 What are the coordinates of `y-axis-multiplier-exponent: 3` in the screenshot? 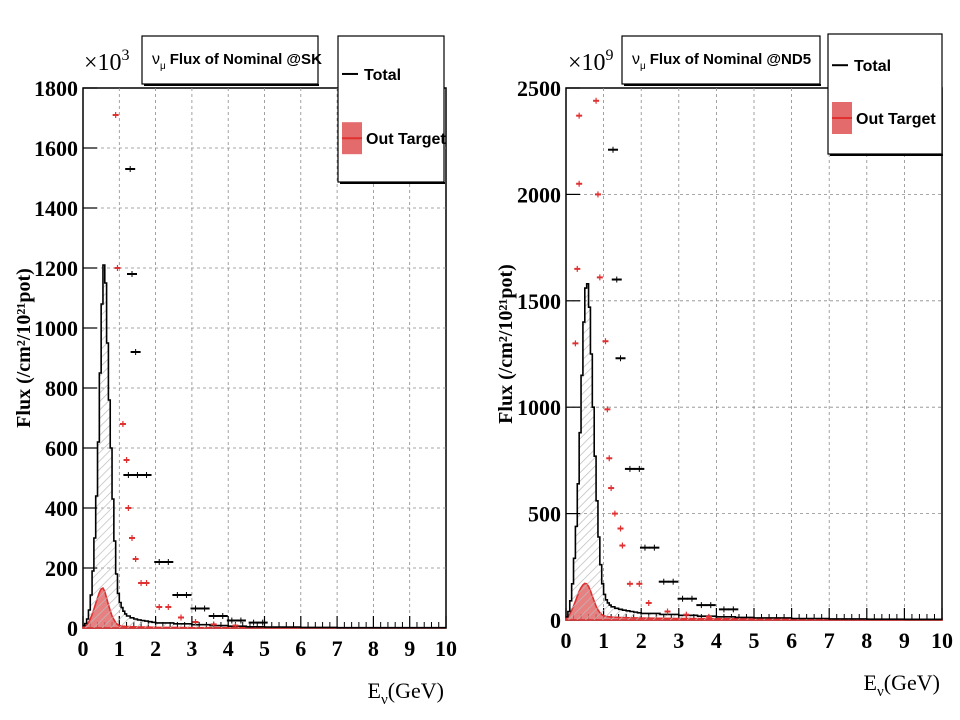 It's located at (126, 55).